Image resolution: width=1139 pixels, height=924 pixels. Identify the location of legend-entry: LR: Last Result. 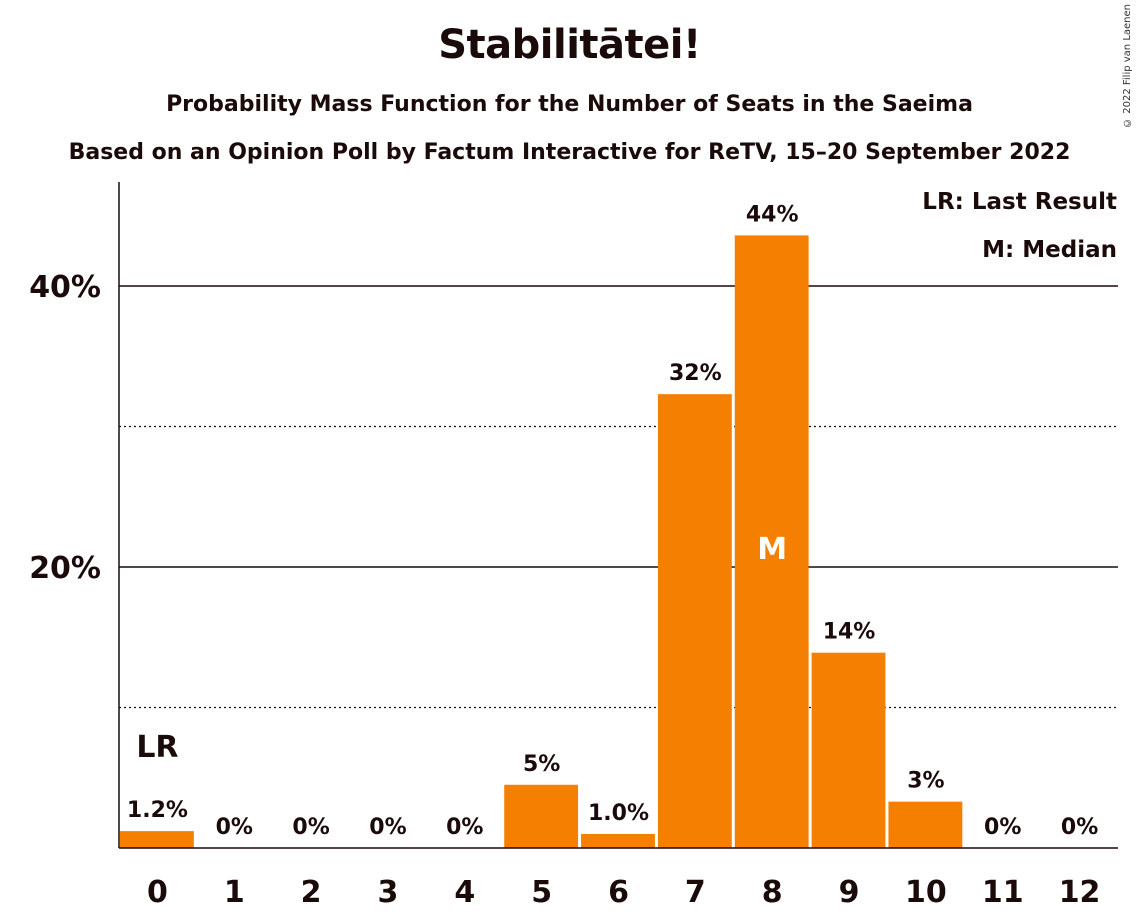
(1019, 202).